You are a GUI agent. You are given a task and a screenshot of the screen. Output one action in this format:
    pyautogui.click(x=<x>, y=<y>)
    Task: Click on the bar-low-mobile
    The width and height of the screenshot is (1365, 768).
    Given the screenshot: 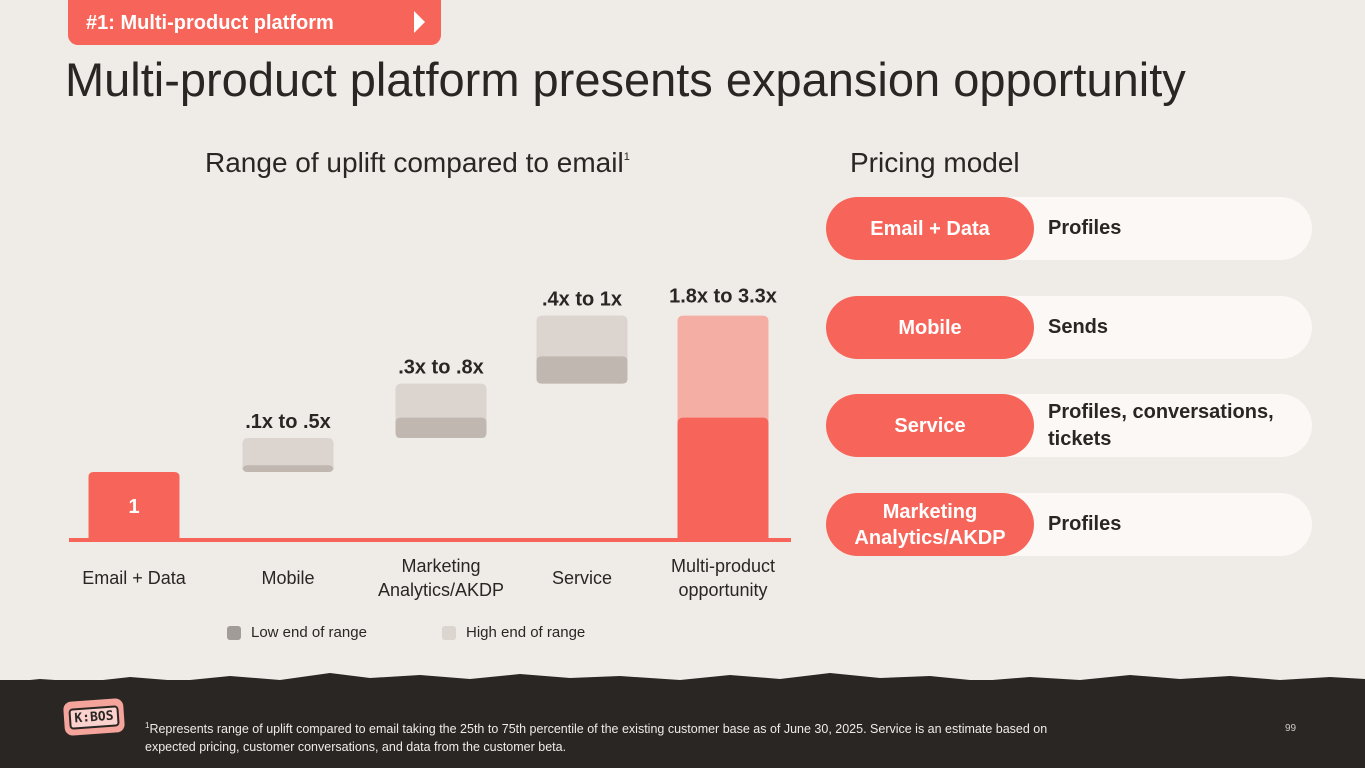 What is the action you would take?
    pyautogui.click(x=288, y=468)
    